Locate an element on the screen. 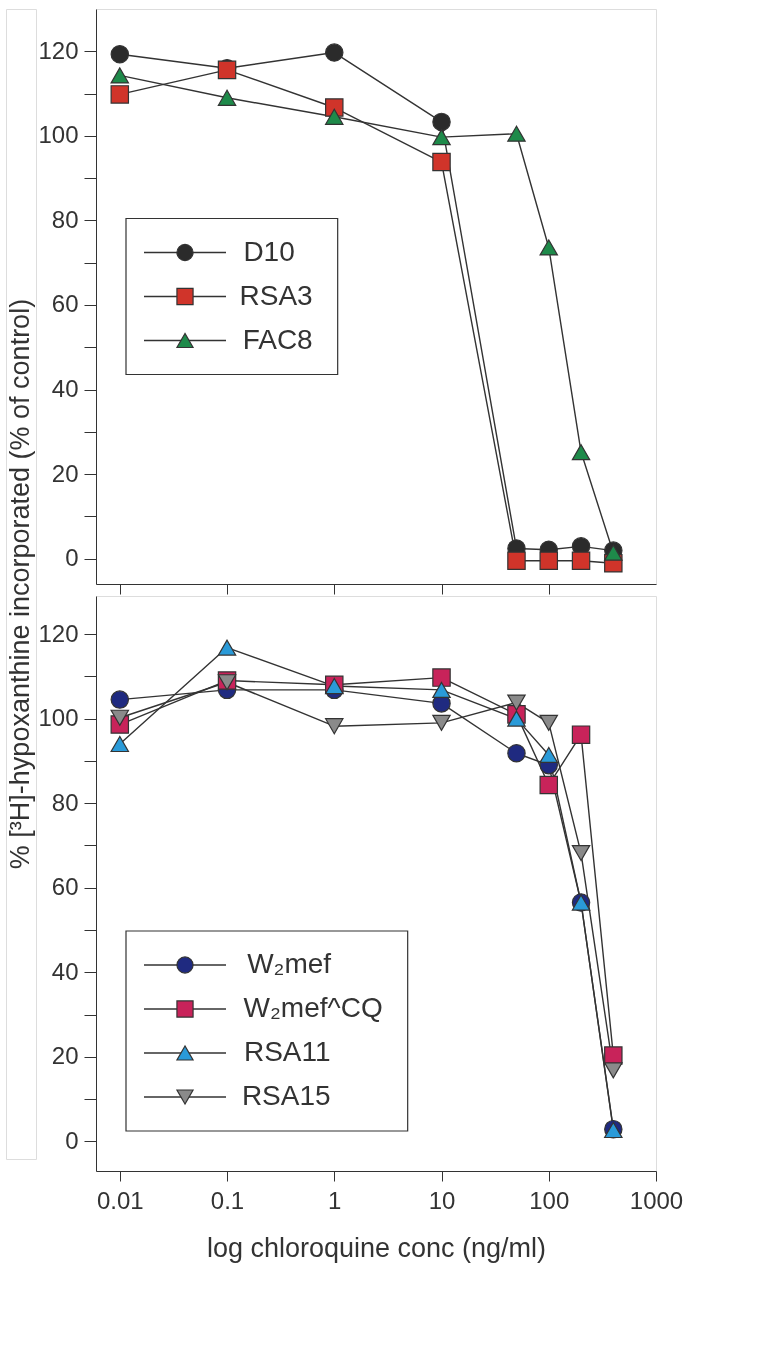  legend-label: FAC8 is located at coordinates (277, 339).